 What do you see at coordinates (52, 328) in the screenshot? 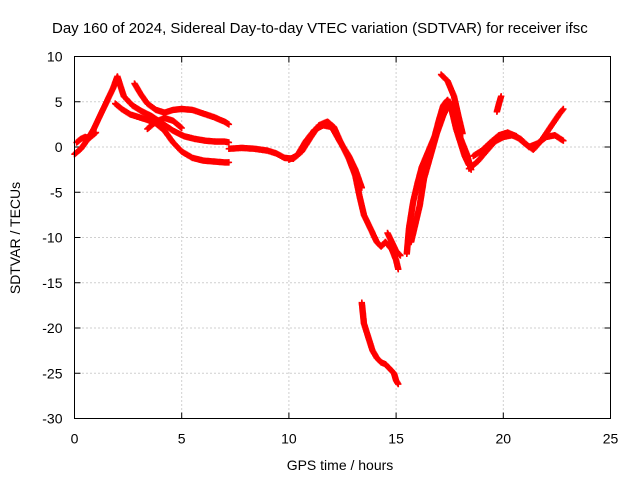
I see `y-tick-label: -20` at bounding box center [52, 328].